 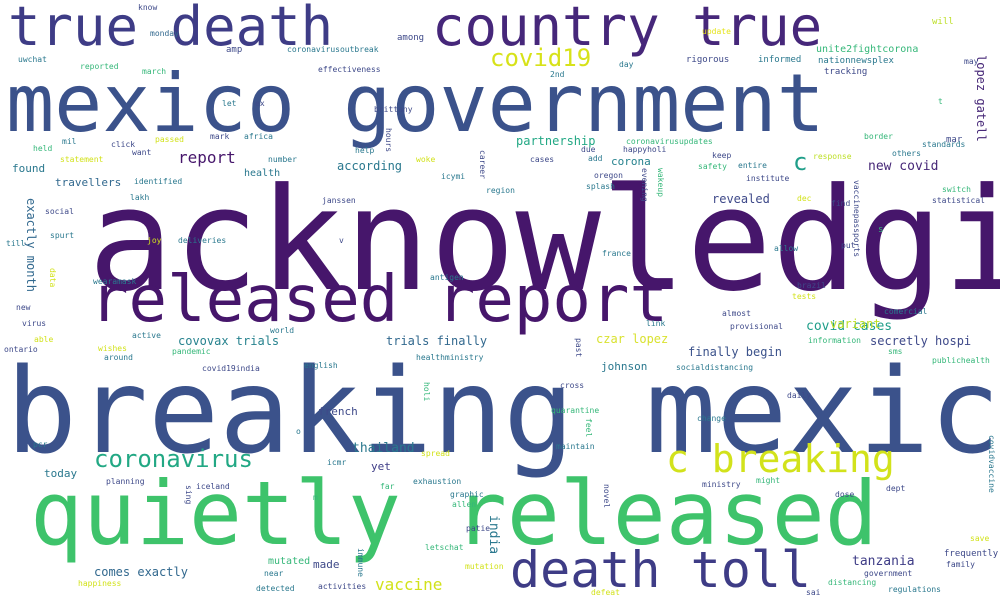 What do you see at coordinates (711, 418) in the screenshot?
I see `word: change` at bounding box center [711, 418].